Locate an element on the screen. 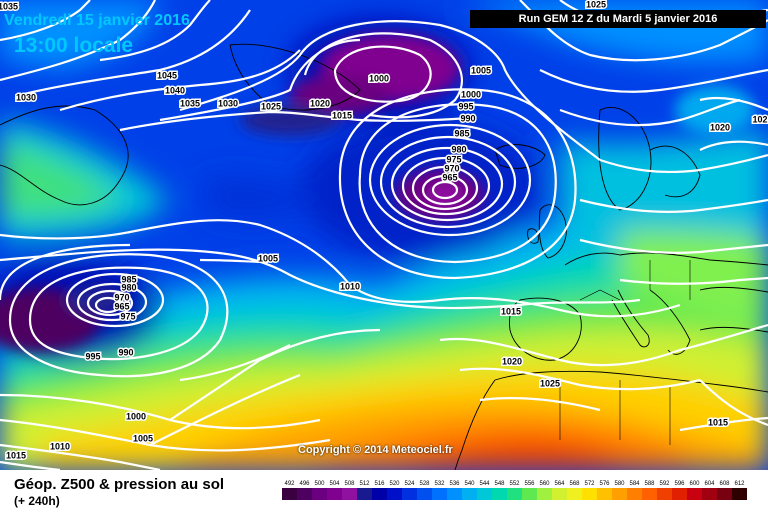 The image size is (768, 512). legend-value: 568 is located at coordinates (574, 484).